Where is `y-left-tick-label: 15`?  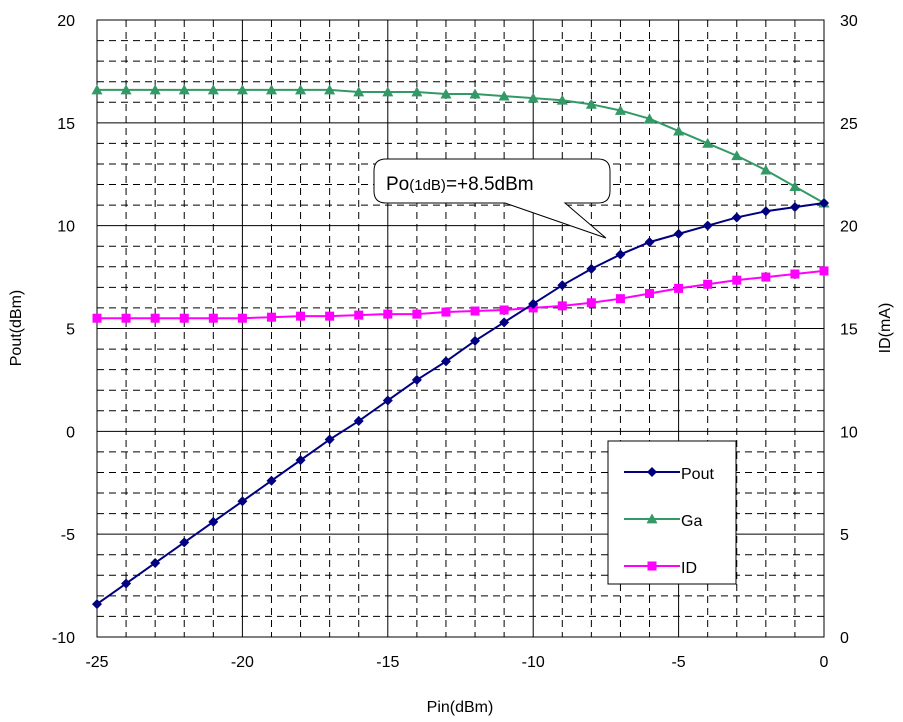 y-left-tick-label: 15 is located at coordinates (66, 124).